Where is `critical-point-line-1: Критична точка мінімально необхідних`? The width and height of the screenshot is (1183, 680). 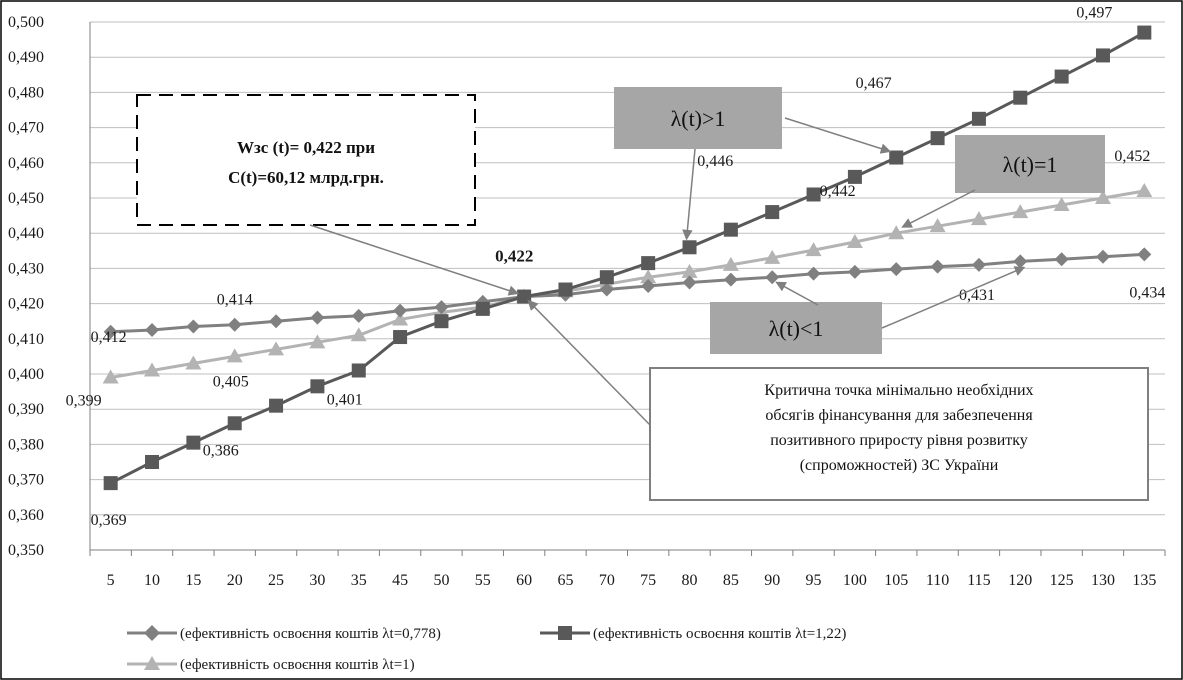 critical-point-line-1: Критична точка мінімально необхідних is located at coordinates (898, 390).